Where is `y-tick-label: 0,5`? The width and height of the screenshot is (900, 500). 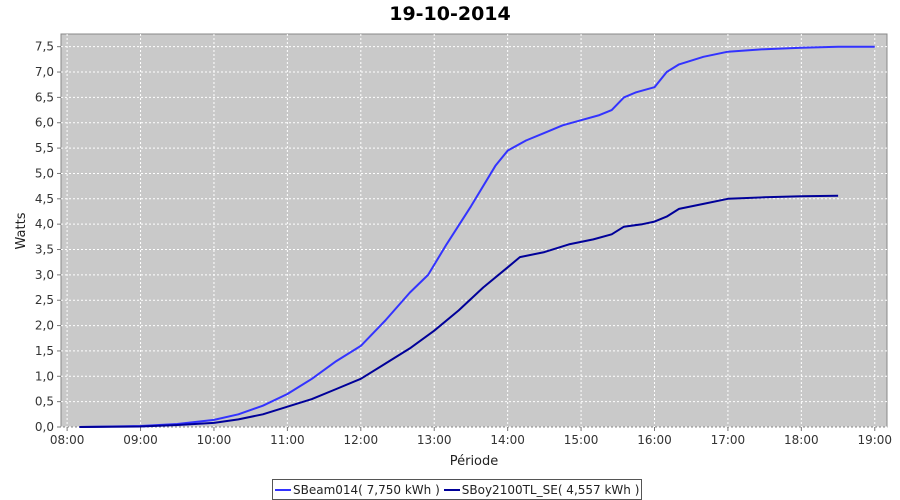 y-tick-label: 0,5 is located at coordinates (44, 402).